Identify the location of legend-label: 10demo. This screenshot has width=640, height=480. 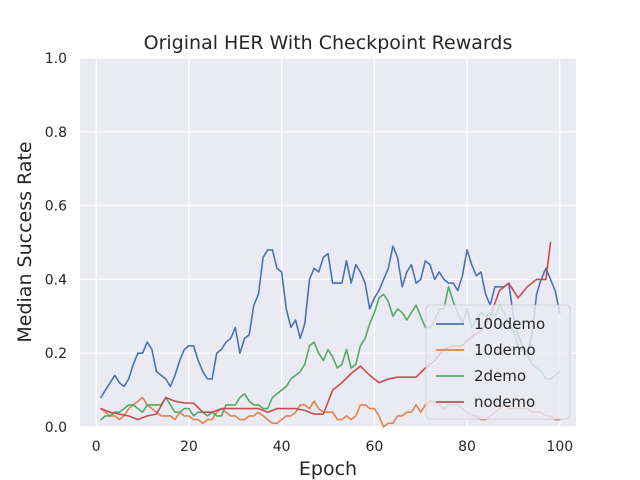
(505, 350).